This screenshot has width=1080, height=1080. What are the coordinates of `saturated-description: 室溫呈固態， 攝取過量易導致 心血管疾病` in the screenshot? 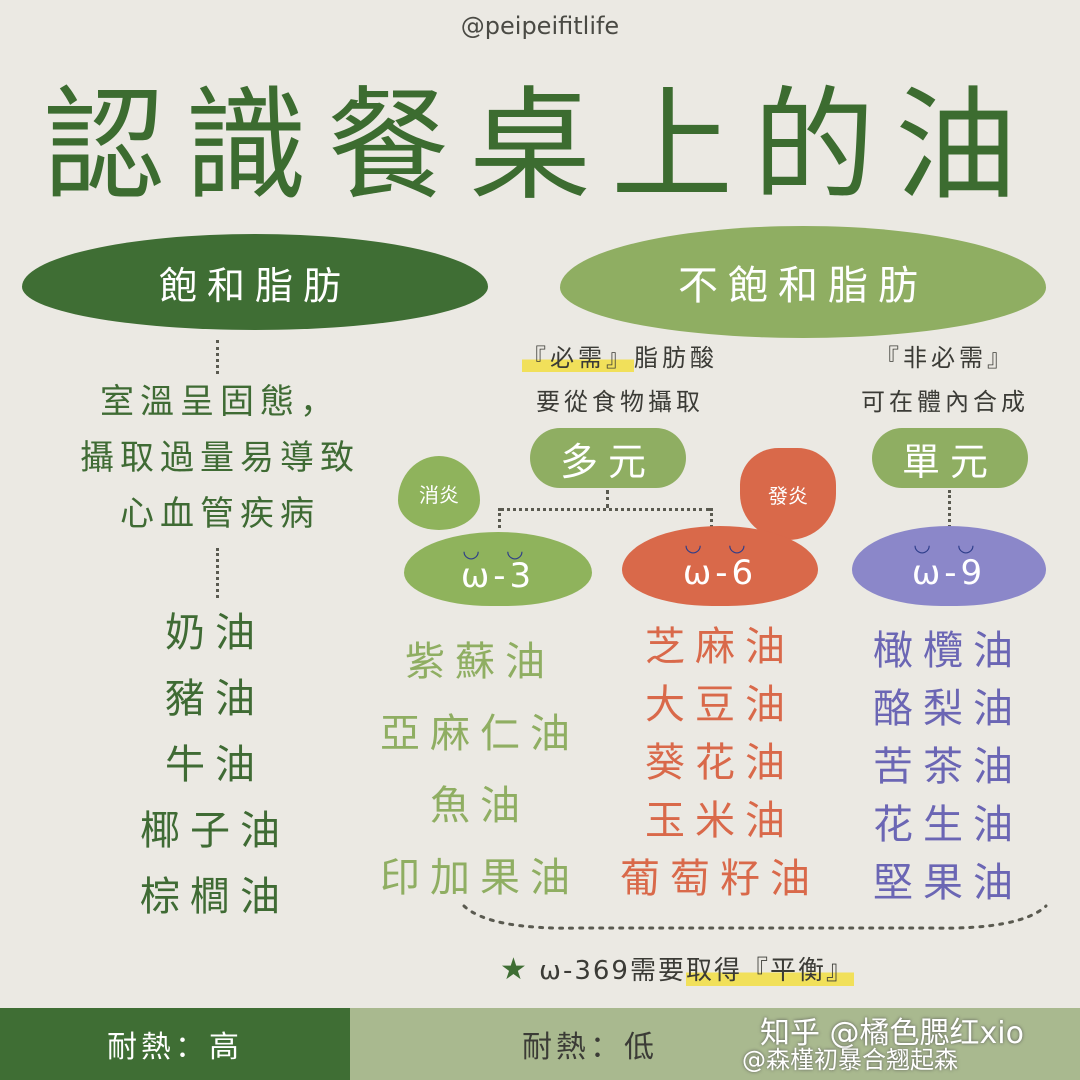 It's located at (220, 458).